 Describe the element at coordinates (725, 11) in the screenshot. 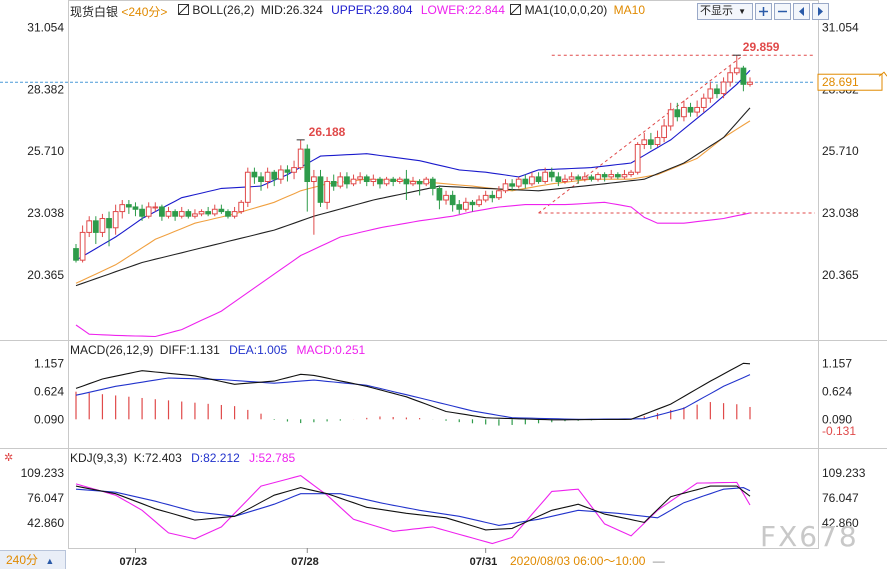

I see `hide-indicator-dropdown: 不显示 ▼` at that location.